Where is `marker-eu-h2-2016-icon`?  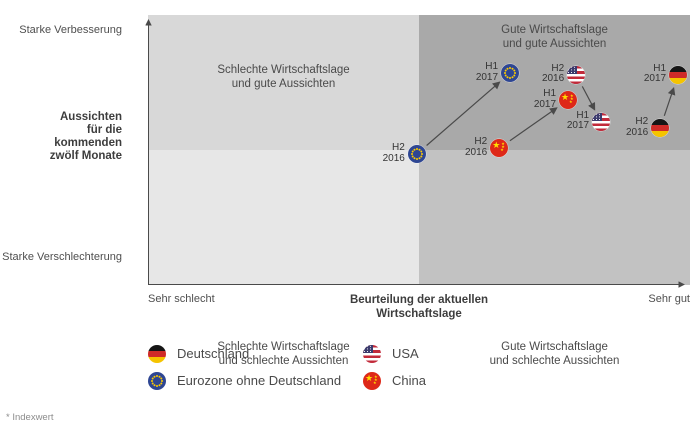
marker-eu-h2-2016-icon is located at coordinates (416, 154).